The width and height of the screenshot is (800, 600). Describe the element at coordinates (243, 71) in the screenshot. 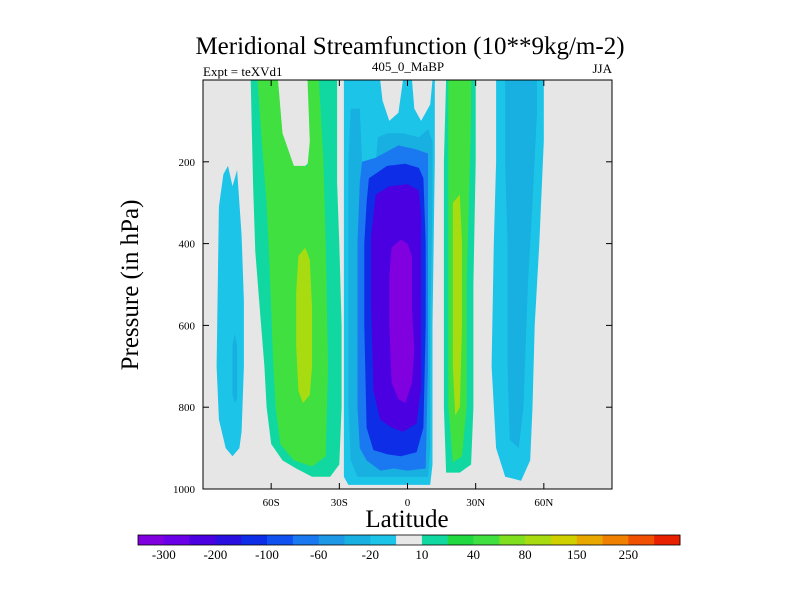

I see `expt-label: Expt = teXVd1` at that location.